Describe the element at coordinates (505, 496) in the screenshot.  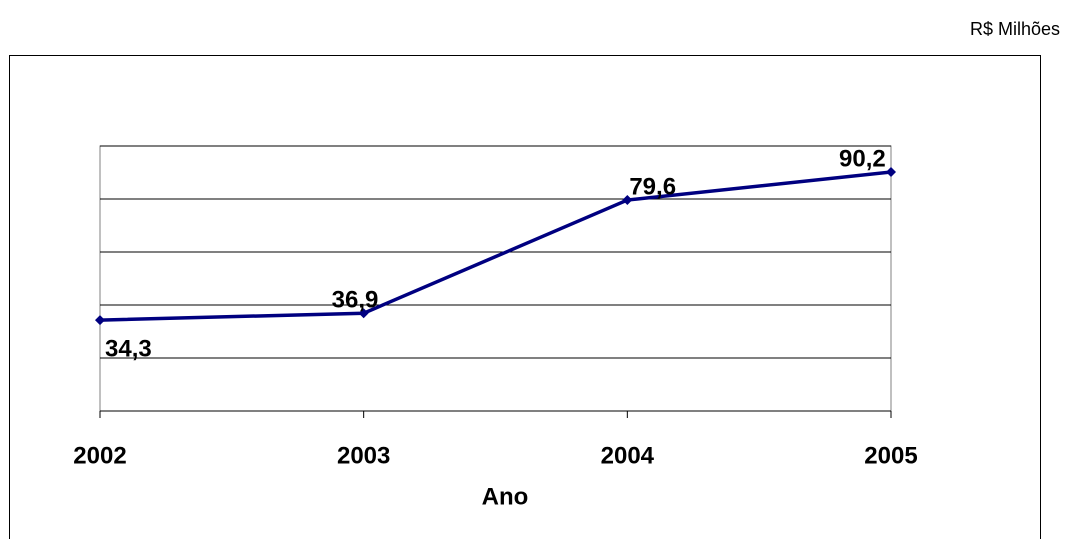
I see `x-axis-title: Ano` at that location.